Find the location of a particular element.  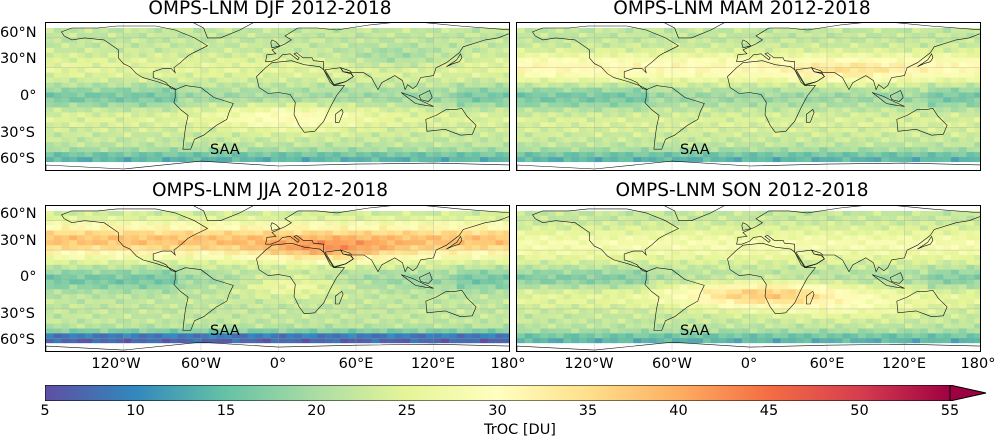

lon-label-120e-left: 120°E is located at coordinates (433, 364).